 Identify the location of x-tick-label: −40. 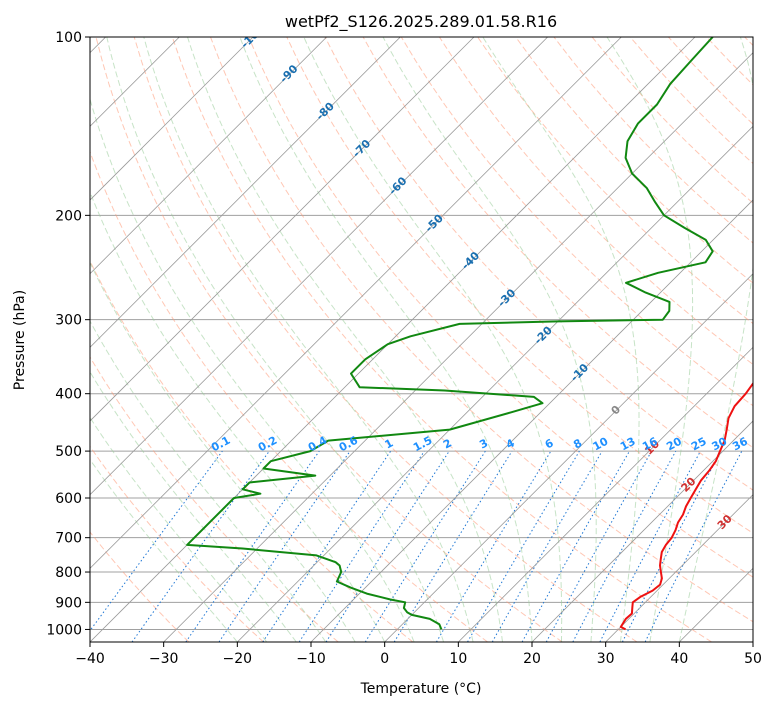
(90, 659).